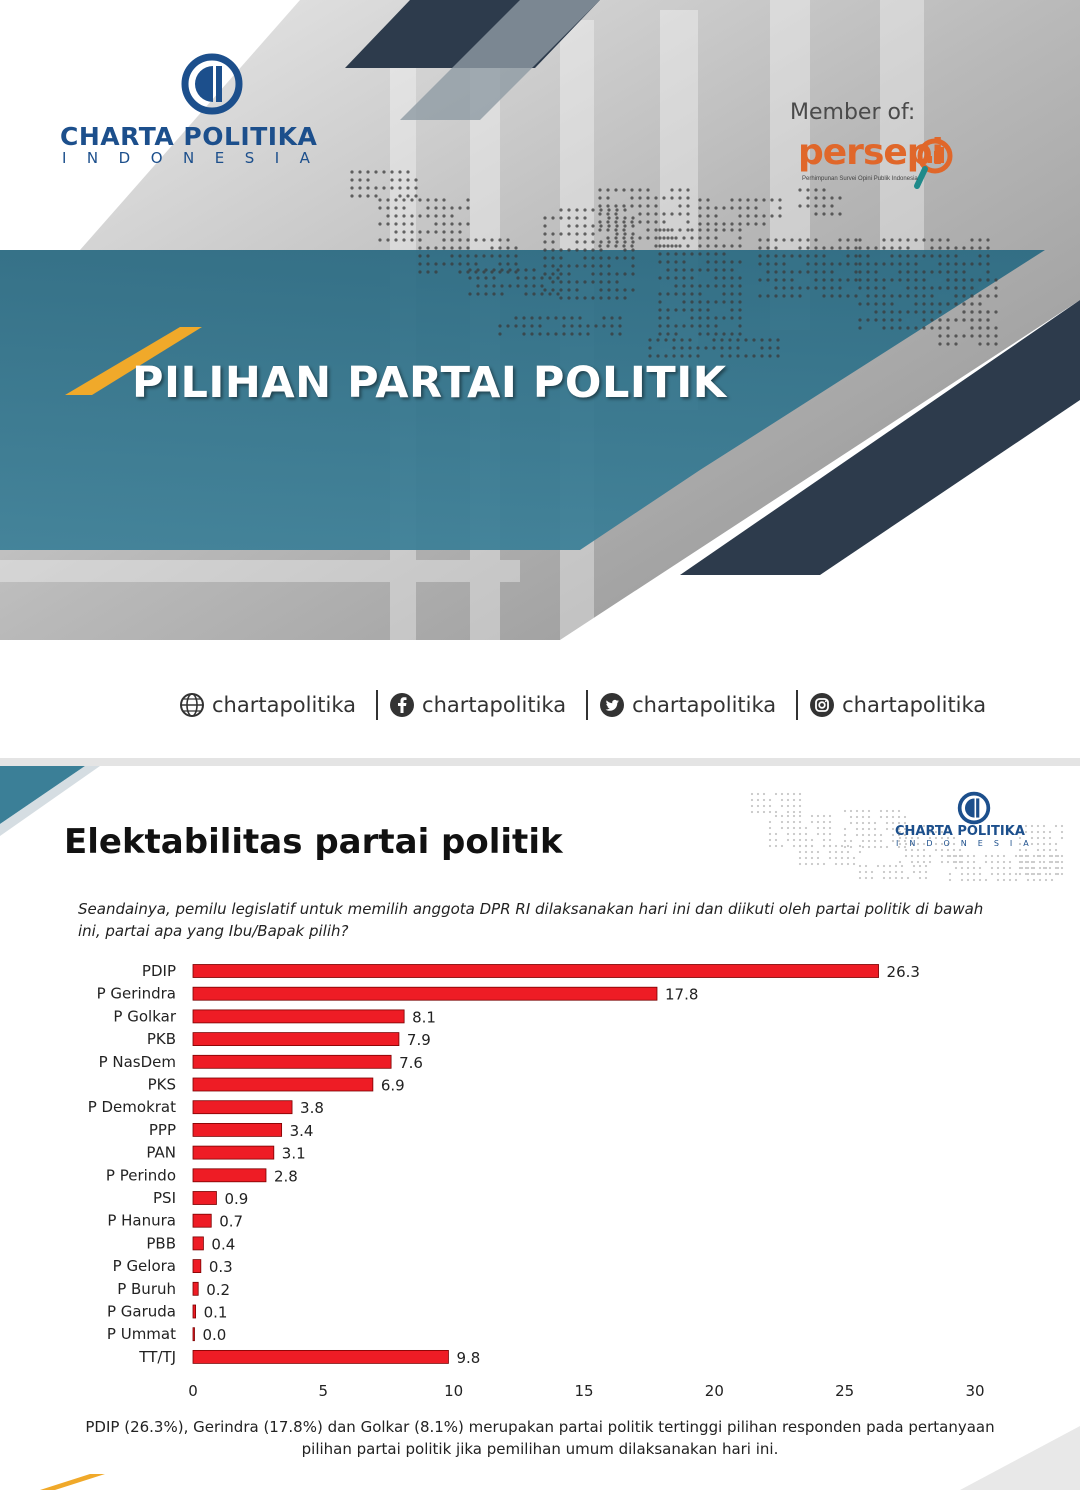 The height and width of the screenshot is (1490, 1080). Describe the element at coordinates (267, 705) in the screenshot. I see `social-website: chartapolitika` at that location.